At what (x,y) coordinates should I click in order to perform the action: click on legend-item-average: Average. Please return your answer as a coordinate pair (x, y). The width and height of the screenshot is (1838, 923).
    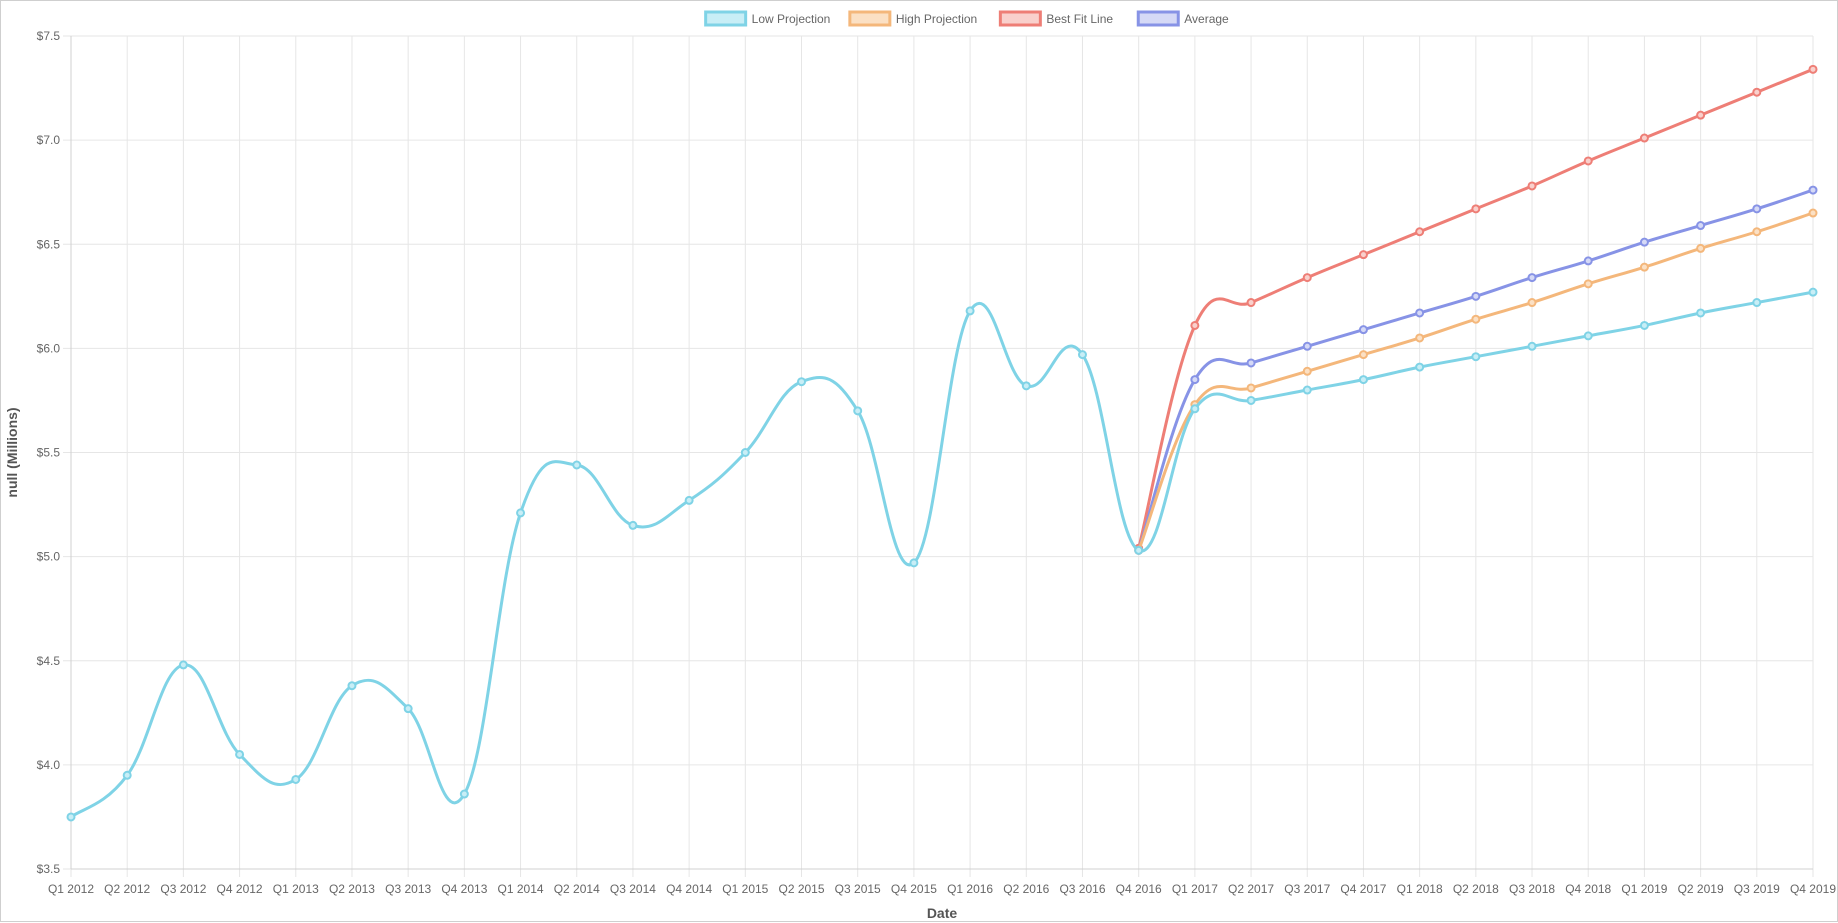
    Looking at the image, I should click on (1182, 18).